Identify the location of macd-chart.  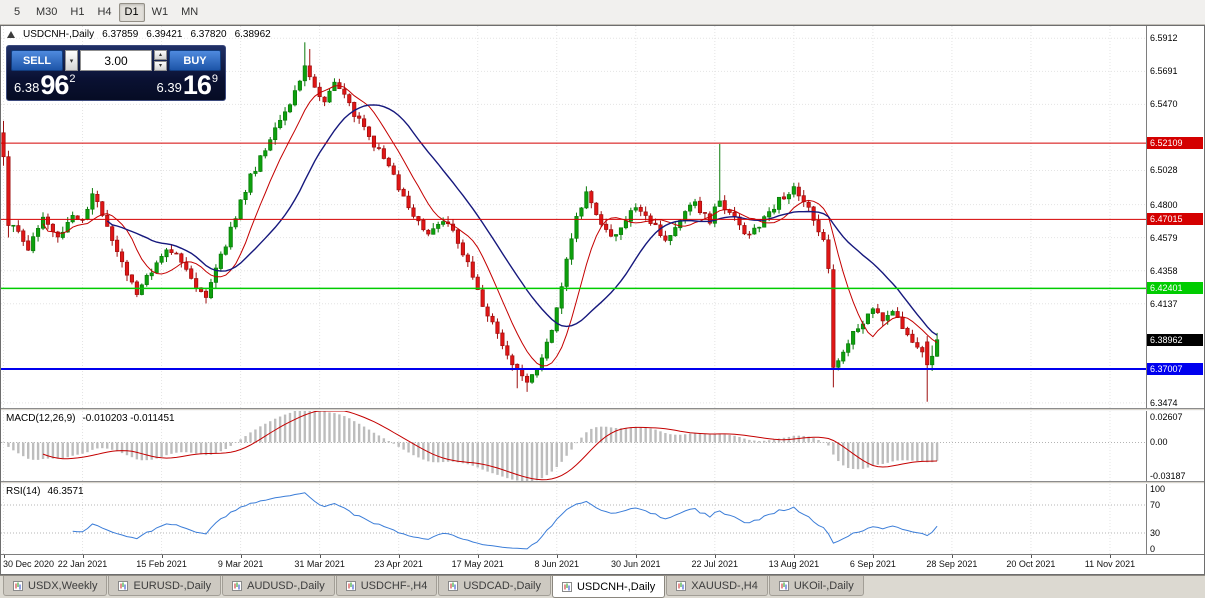
(574, 446).